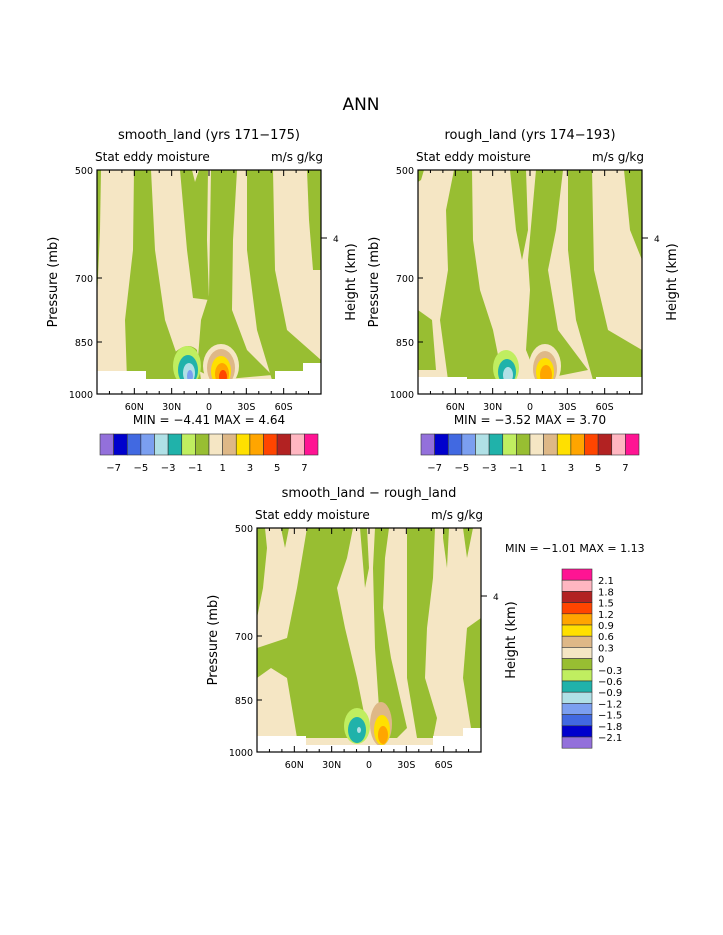  Describe the element at coordinates (610, 693) in the screenshot. I see `legend-label: −0.9` at that location.